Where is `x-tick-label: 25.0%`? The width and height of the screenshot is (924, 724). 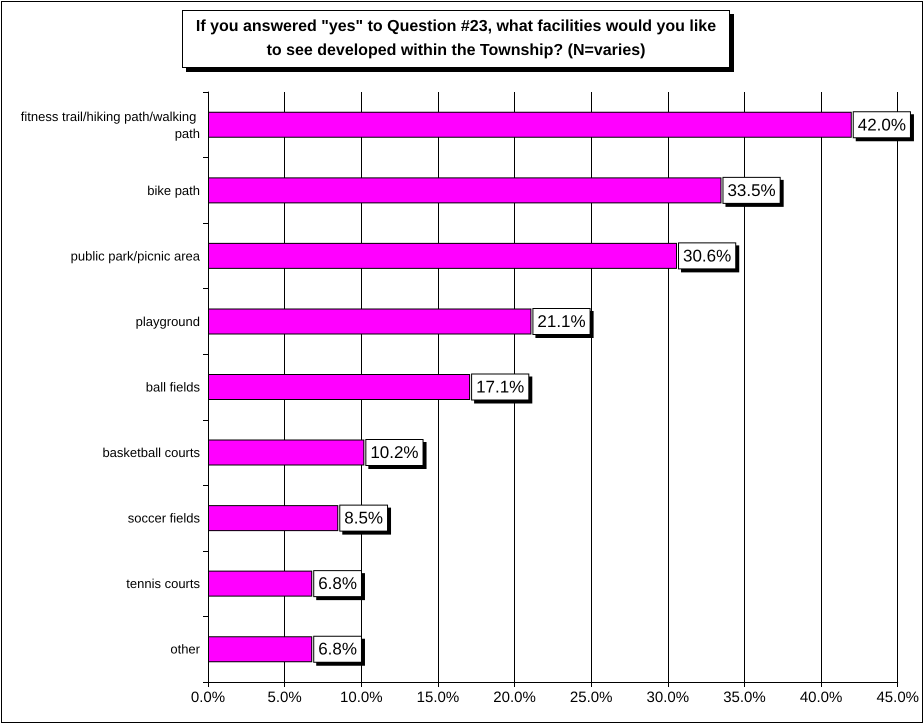 x-tick-label: 25.0% is located at coordinates (591, 697).